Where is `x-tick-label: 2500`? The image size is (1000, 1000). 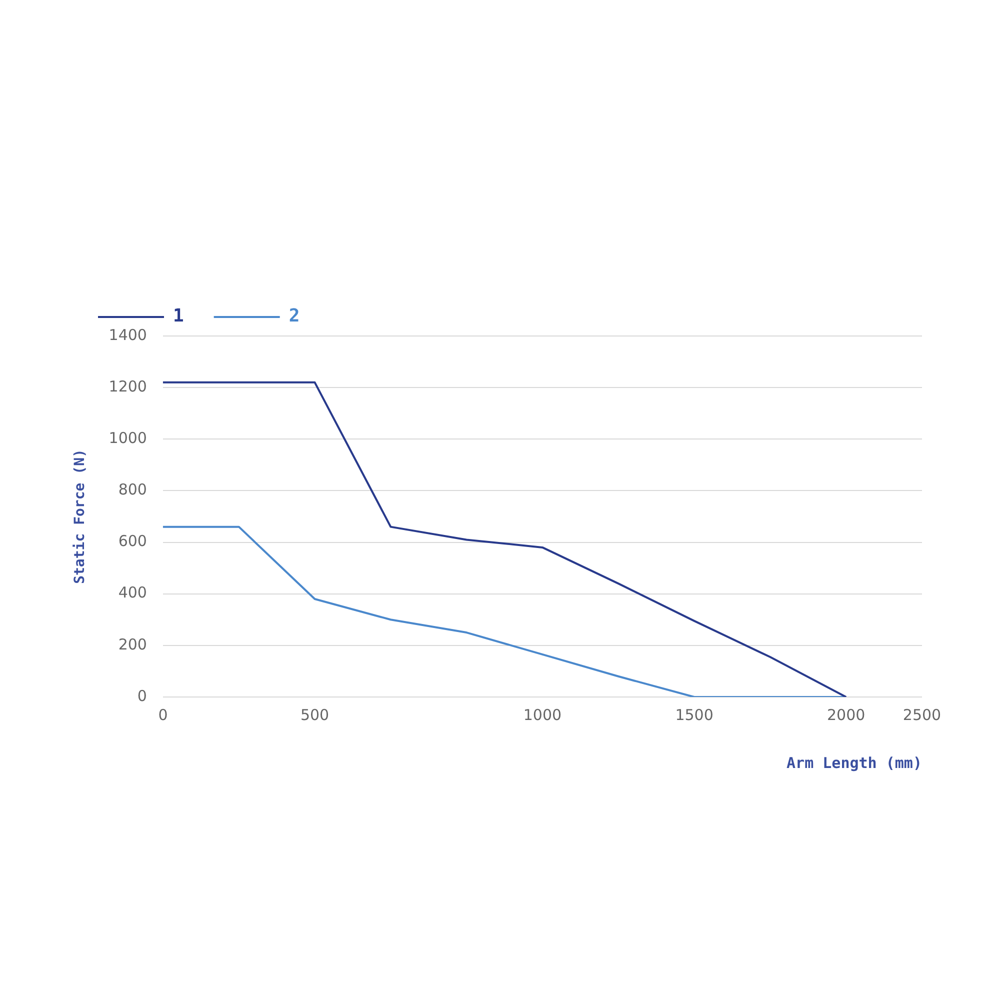
x-tick-label: 2500 is located at coordinates (922, 715).